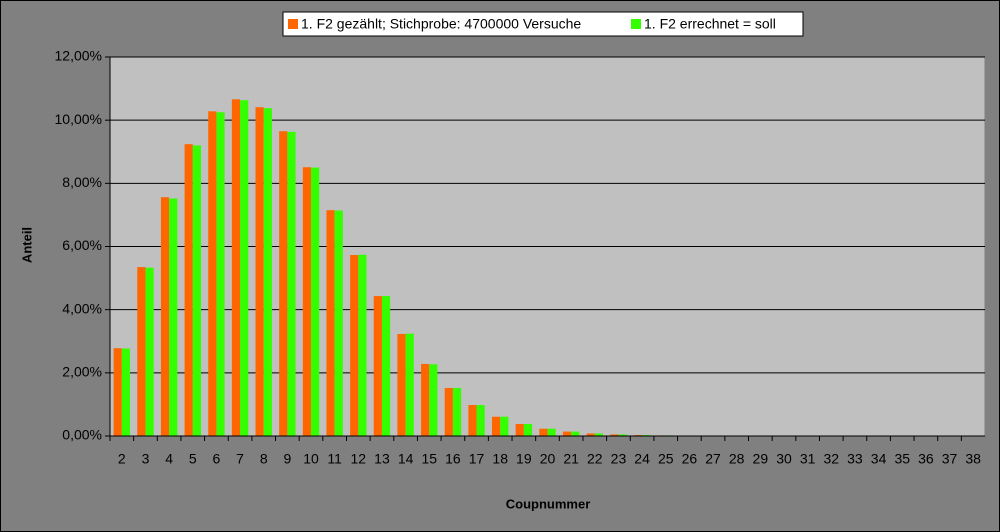  I want to click on x-tick-label: 35, so click(902, 459).